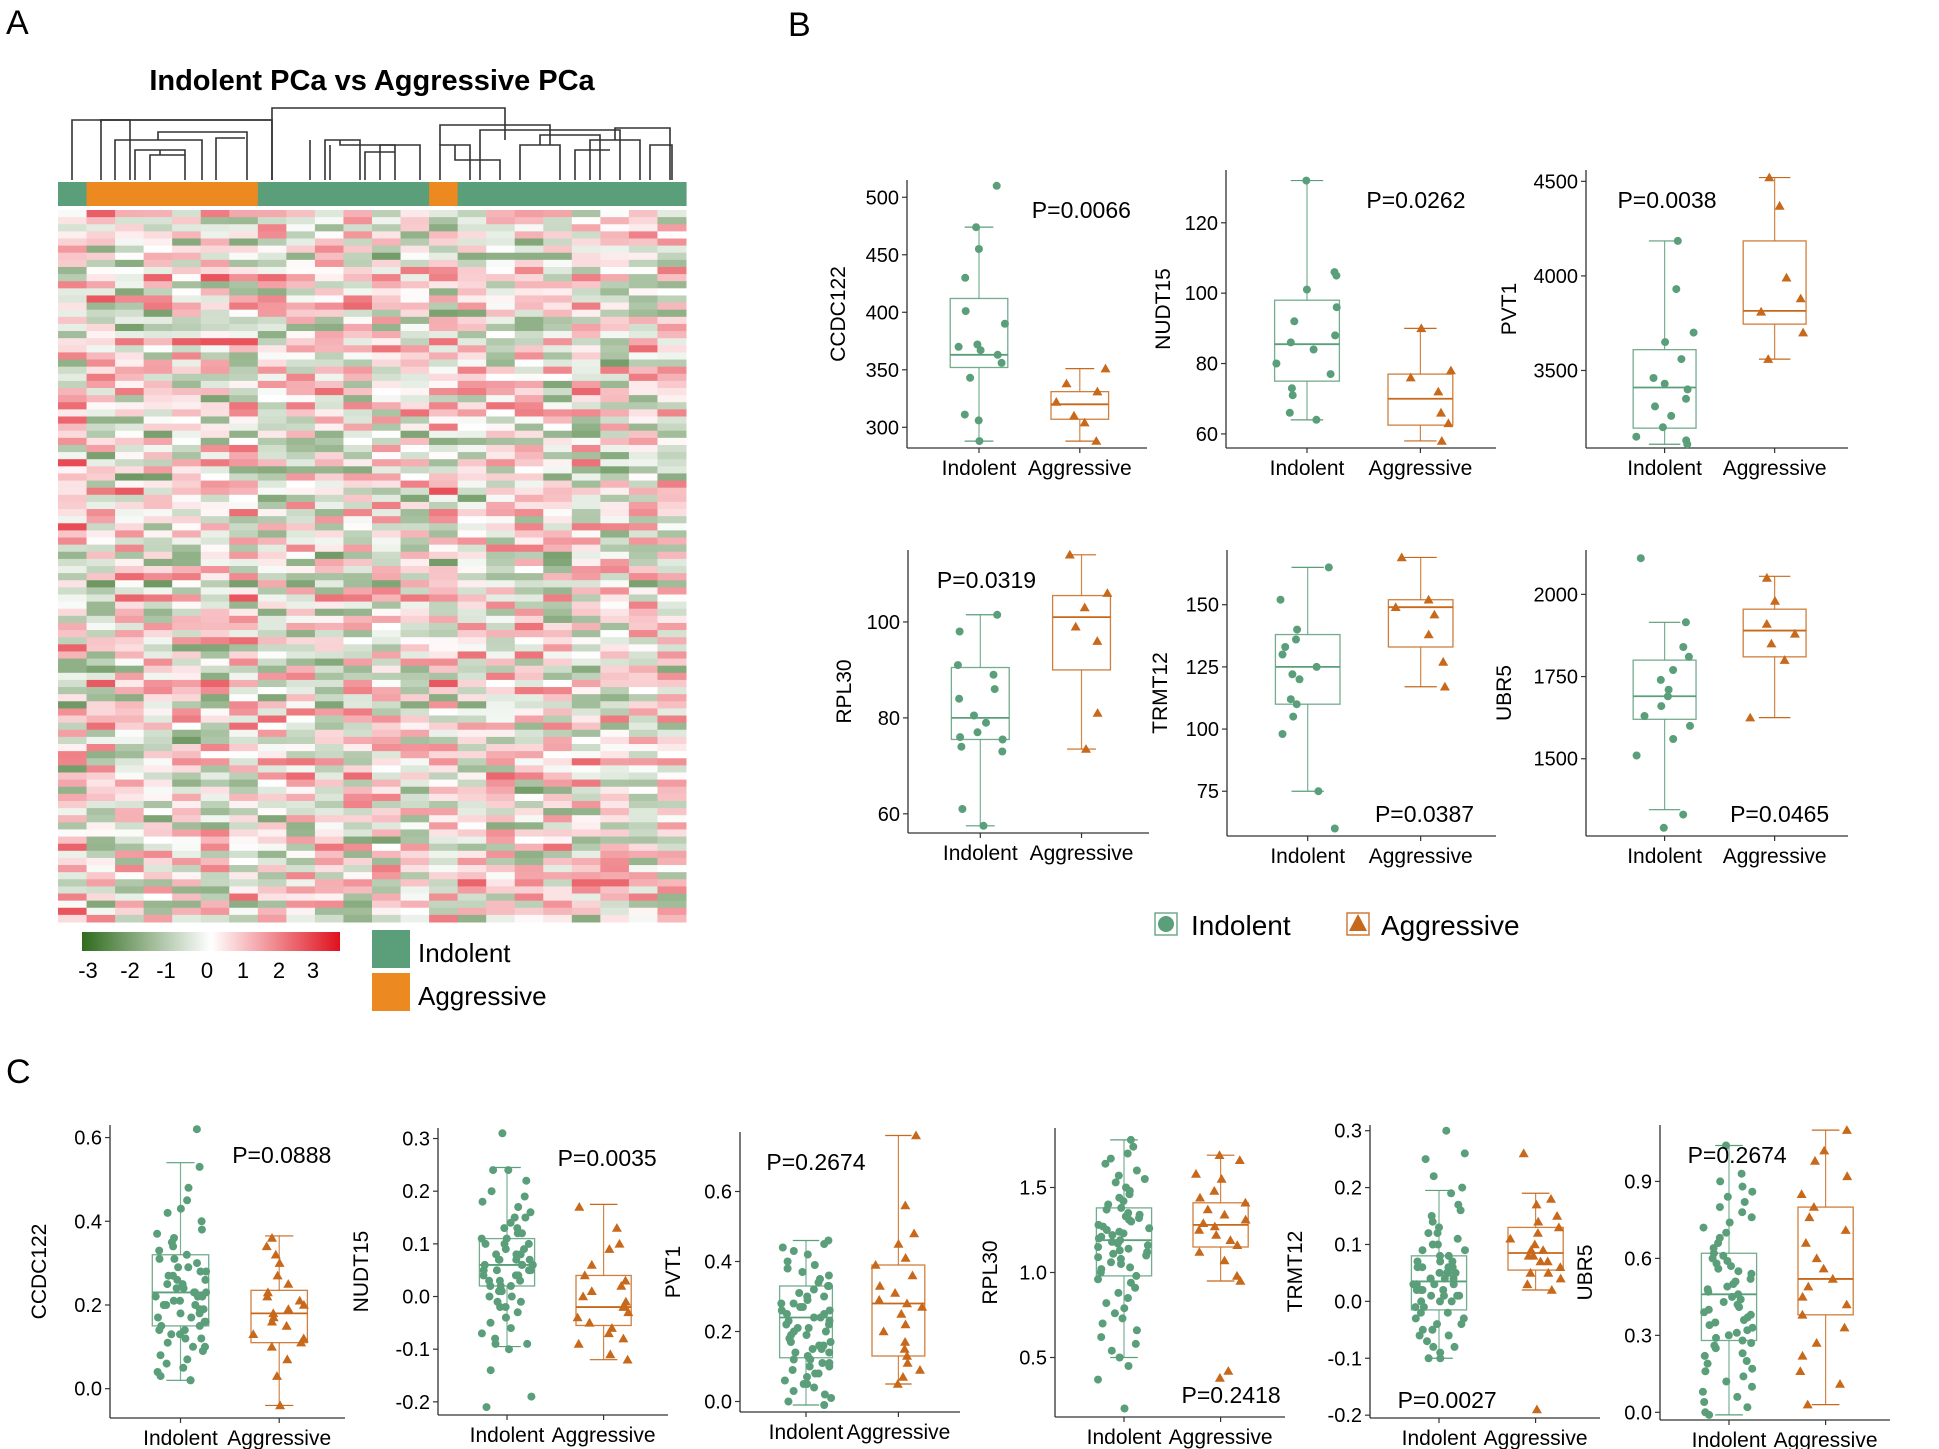 Image resolution: width=1939 pixels, height=1449 pixels. I want to click on x-tick-label: Indolent, so click(1664, 856).